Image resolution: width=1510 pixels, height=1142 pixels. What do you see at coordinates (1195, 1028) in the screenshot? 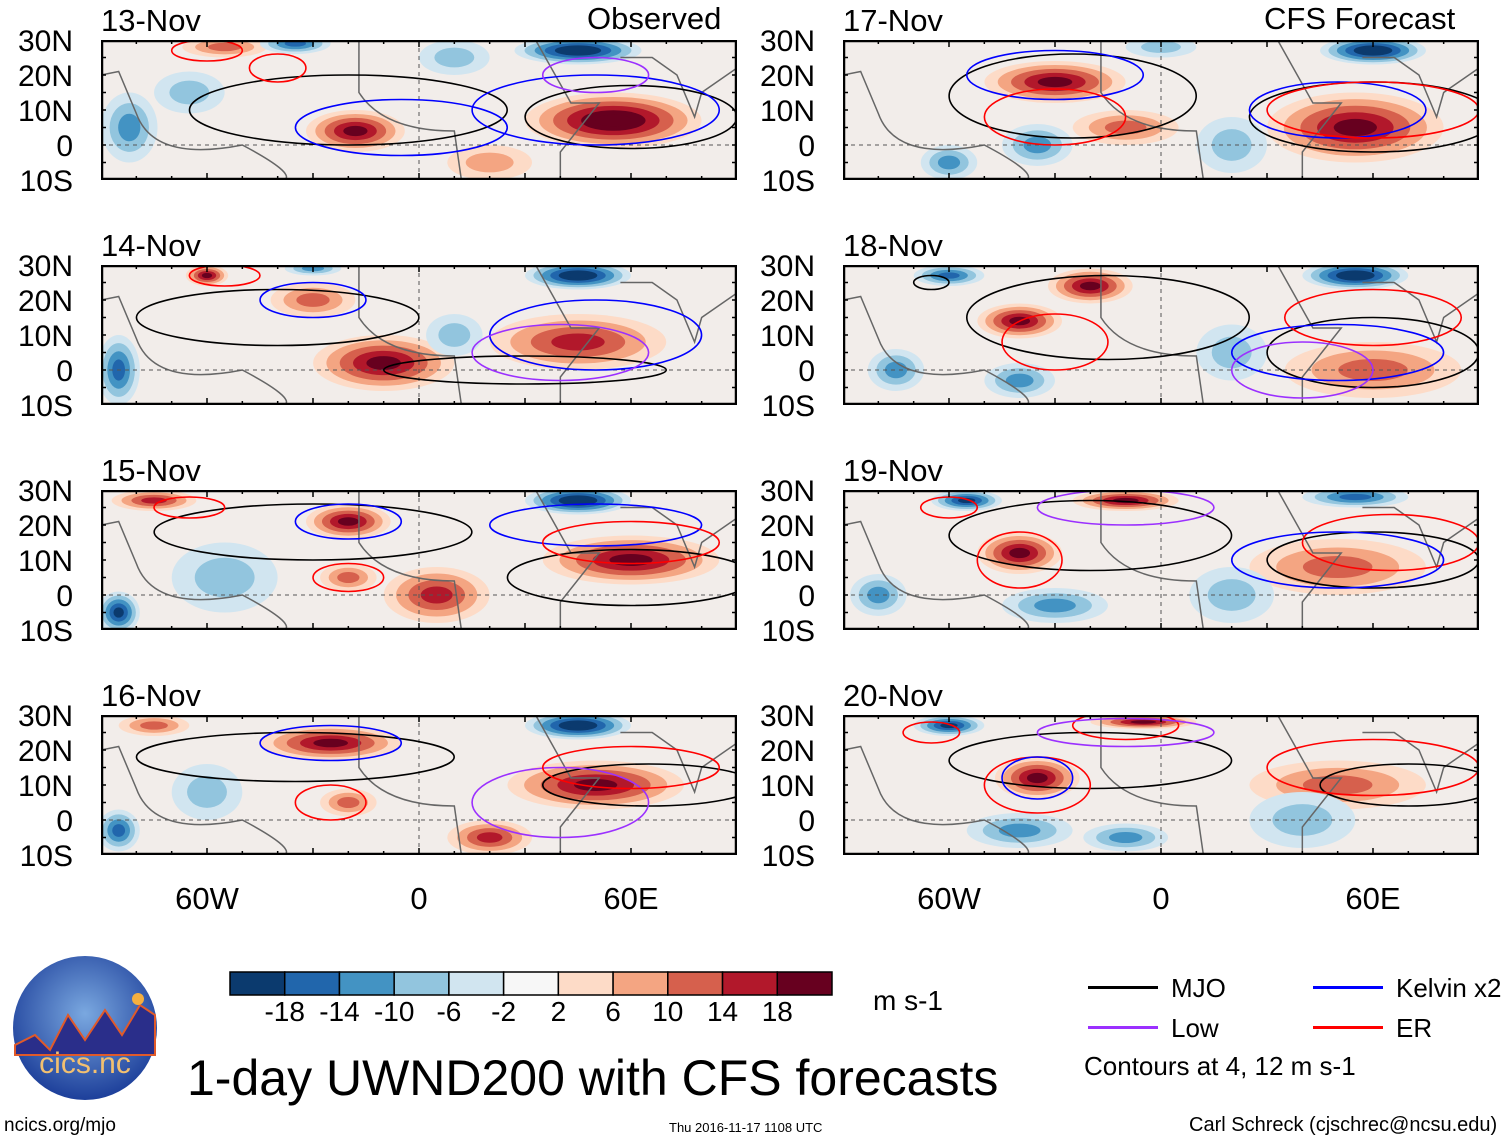
I see `legend-label: Low` at bounding box center [1195, 1028].